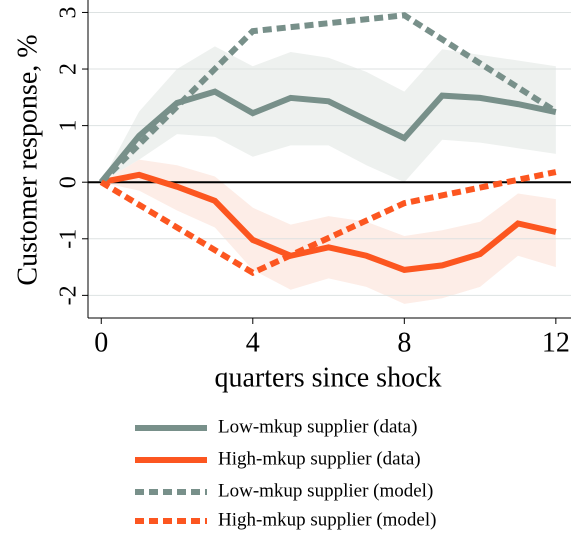 This screenshot has height=542, width=571. What do you see at coordinates (317, 426) in the screenshot?
I see `legend-label: Low-mkup supplier (data)` at bounding box center [317, 426].